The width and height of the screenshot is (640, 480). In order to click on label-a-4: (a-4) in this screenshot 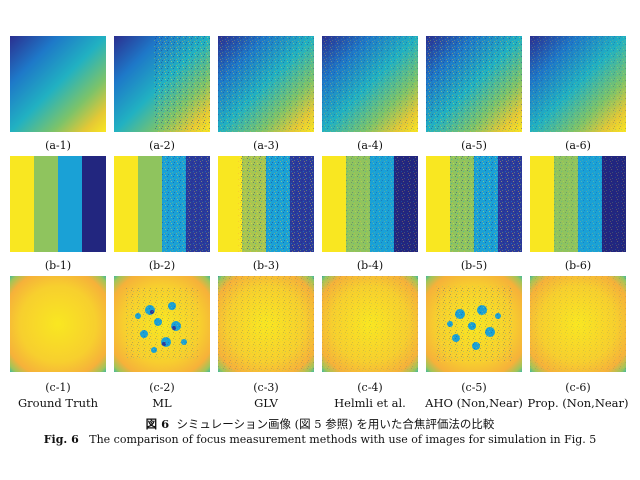, I will do `click(370, 145)`.